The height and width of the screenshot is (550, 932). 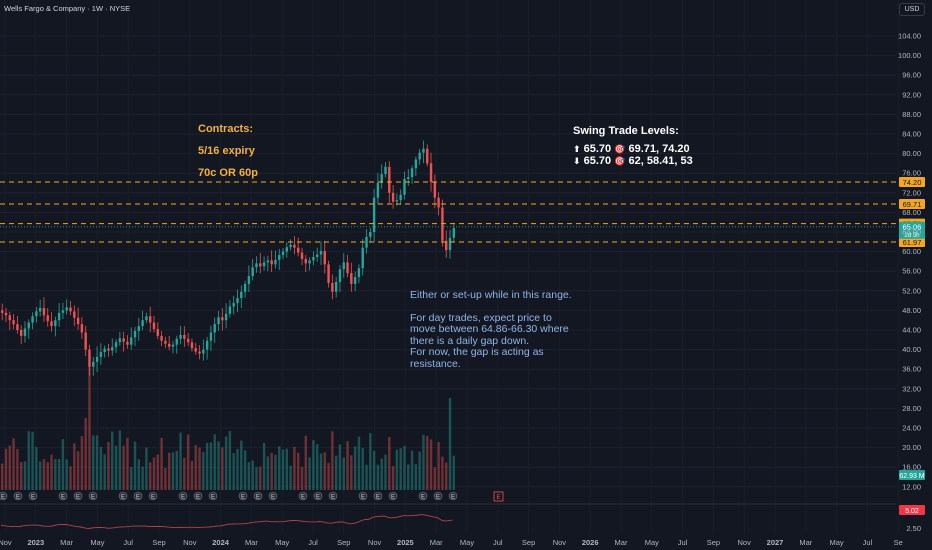 I want to click on price-tick-label: 12.00, so click(x=911, y=486).